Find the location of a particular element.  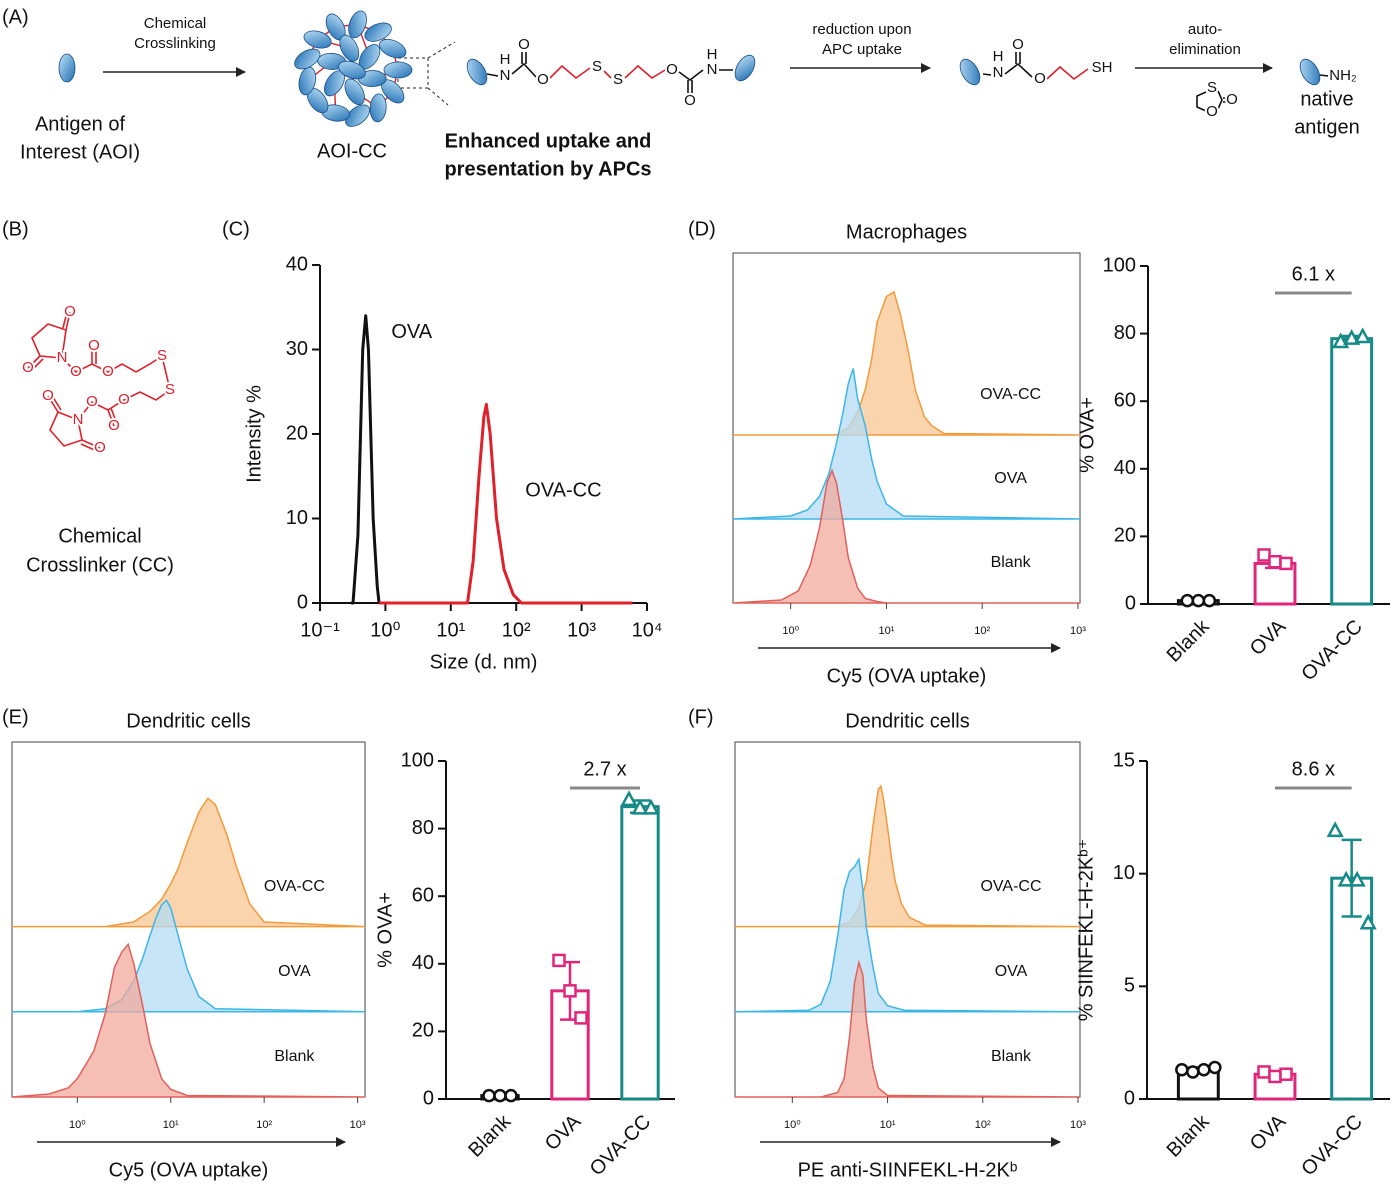

arrow-label: APC uptake is located at coordinates (862, 49).